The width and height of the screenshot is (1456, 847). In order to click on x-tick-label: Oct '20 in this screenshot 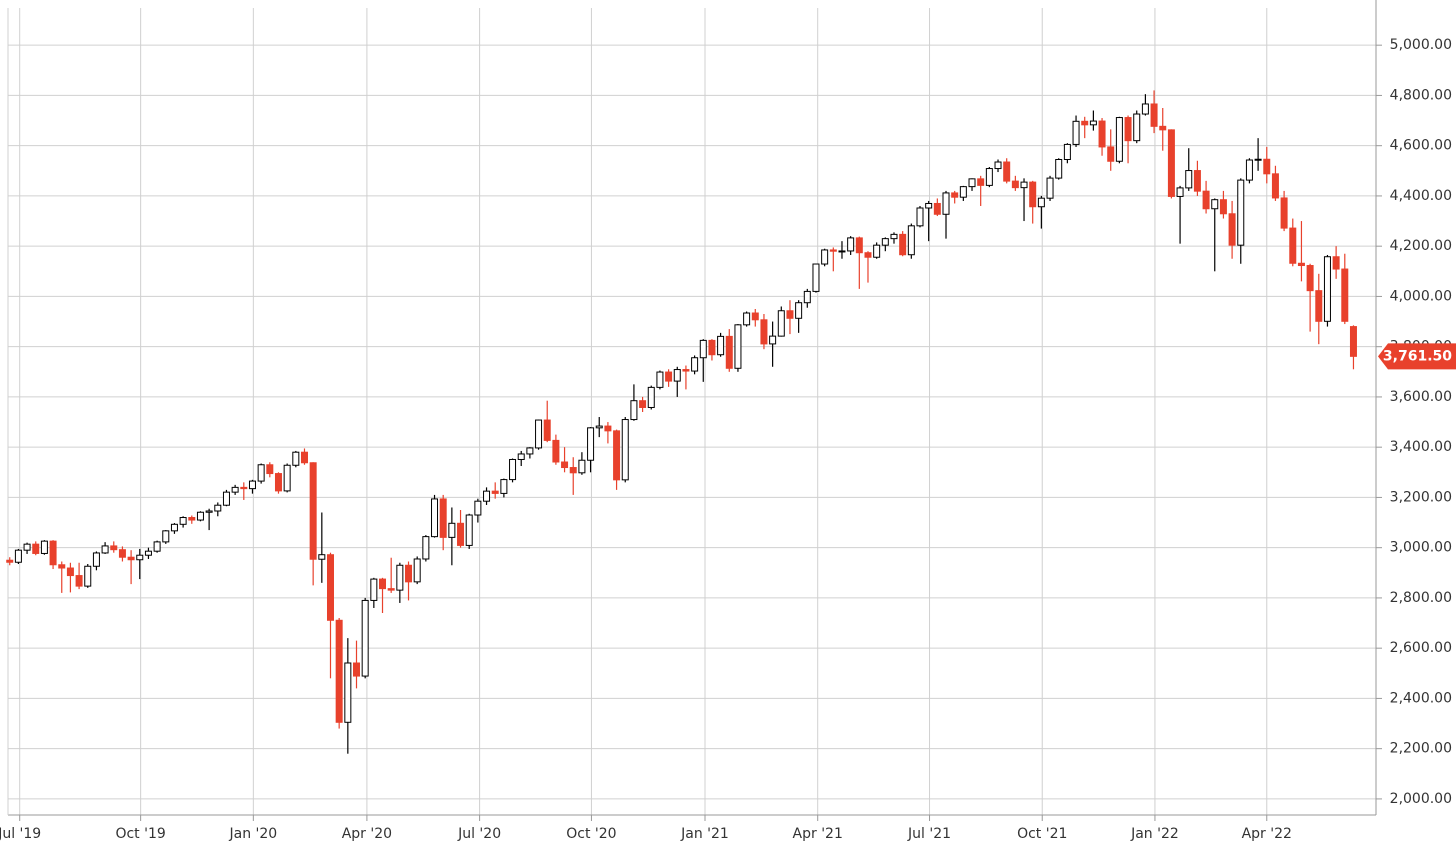, I will do `click(591, 834)`.